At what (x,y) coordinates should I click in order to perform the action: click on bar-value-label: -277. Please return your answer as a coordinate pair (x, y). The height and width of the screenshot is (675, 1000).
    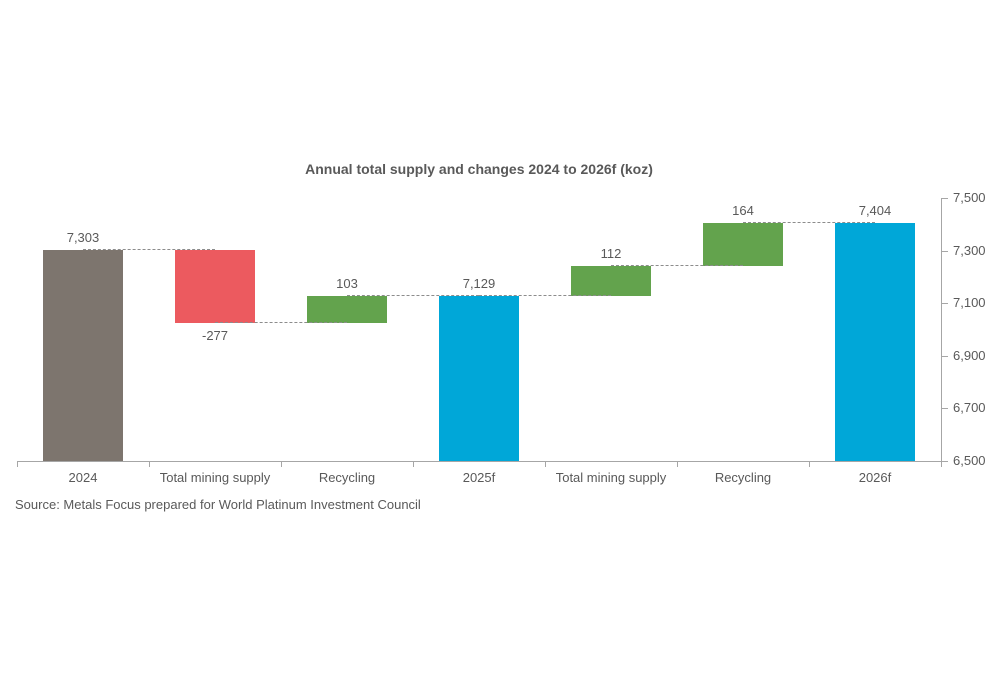
    Looking at the image, I should click on (215, 335).